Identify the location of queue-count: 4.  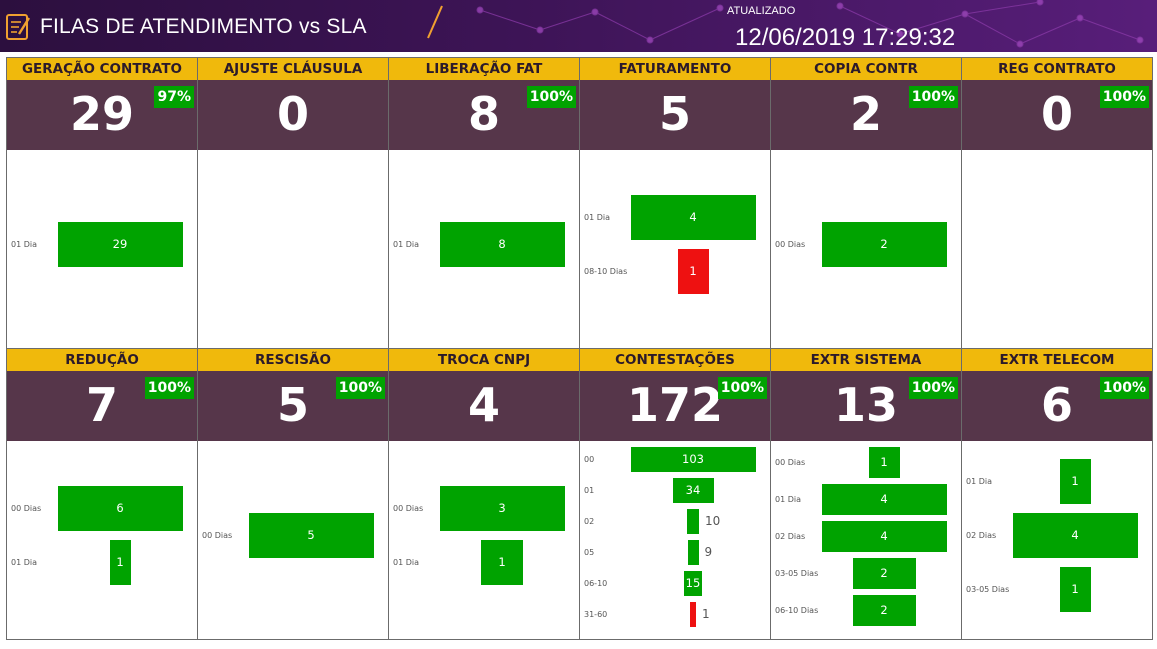
(483, 405).